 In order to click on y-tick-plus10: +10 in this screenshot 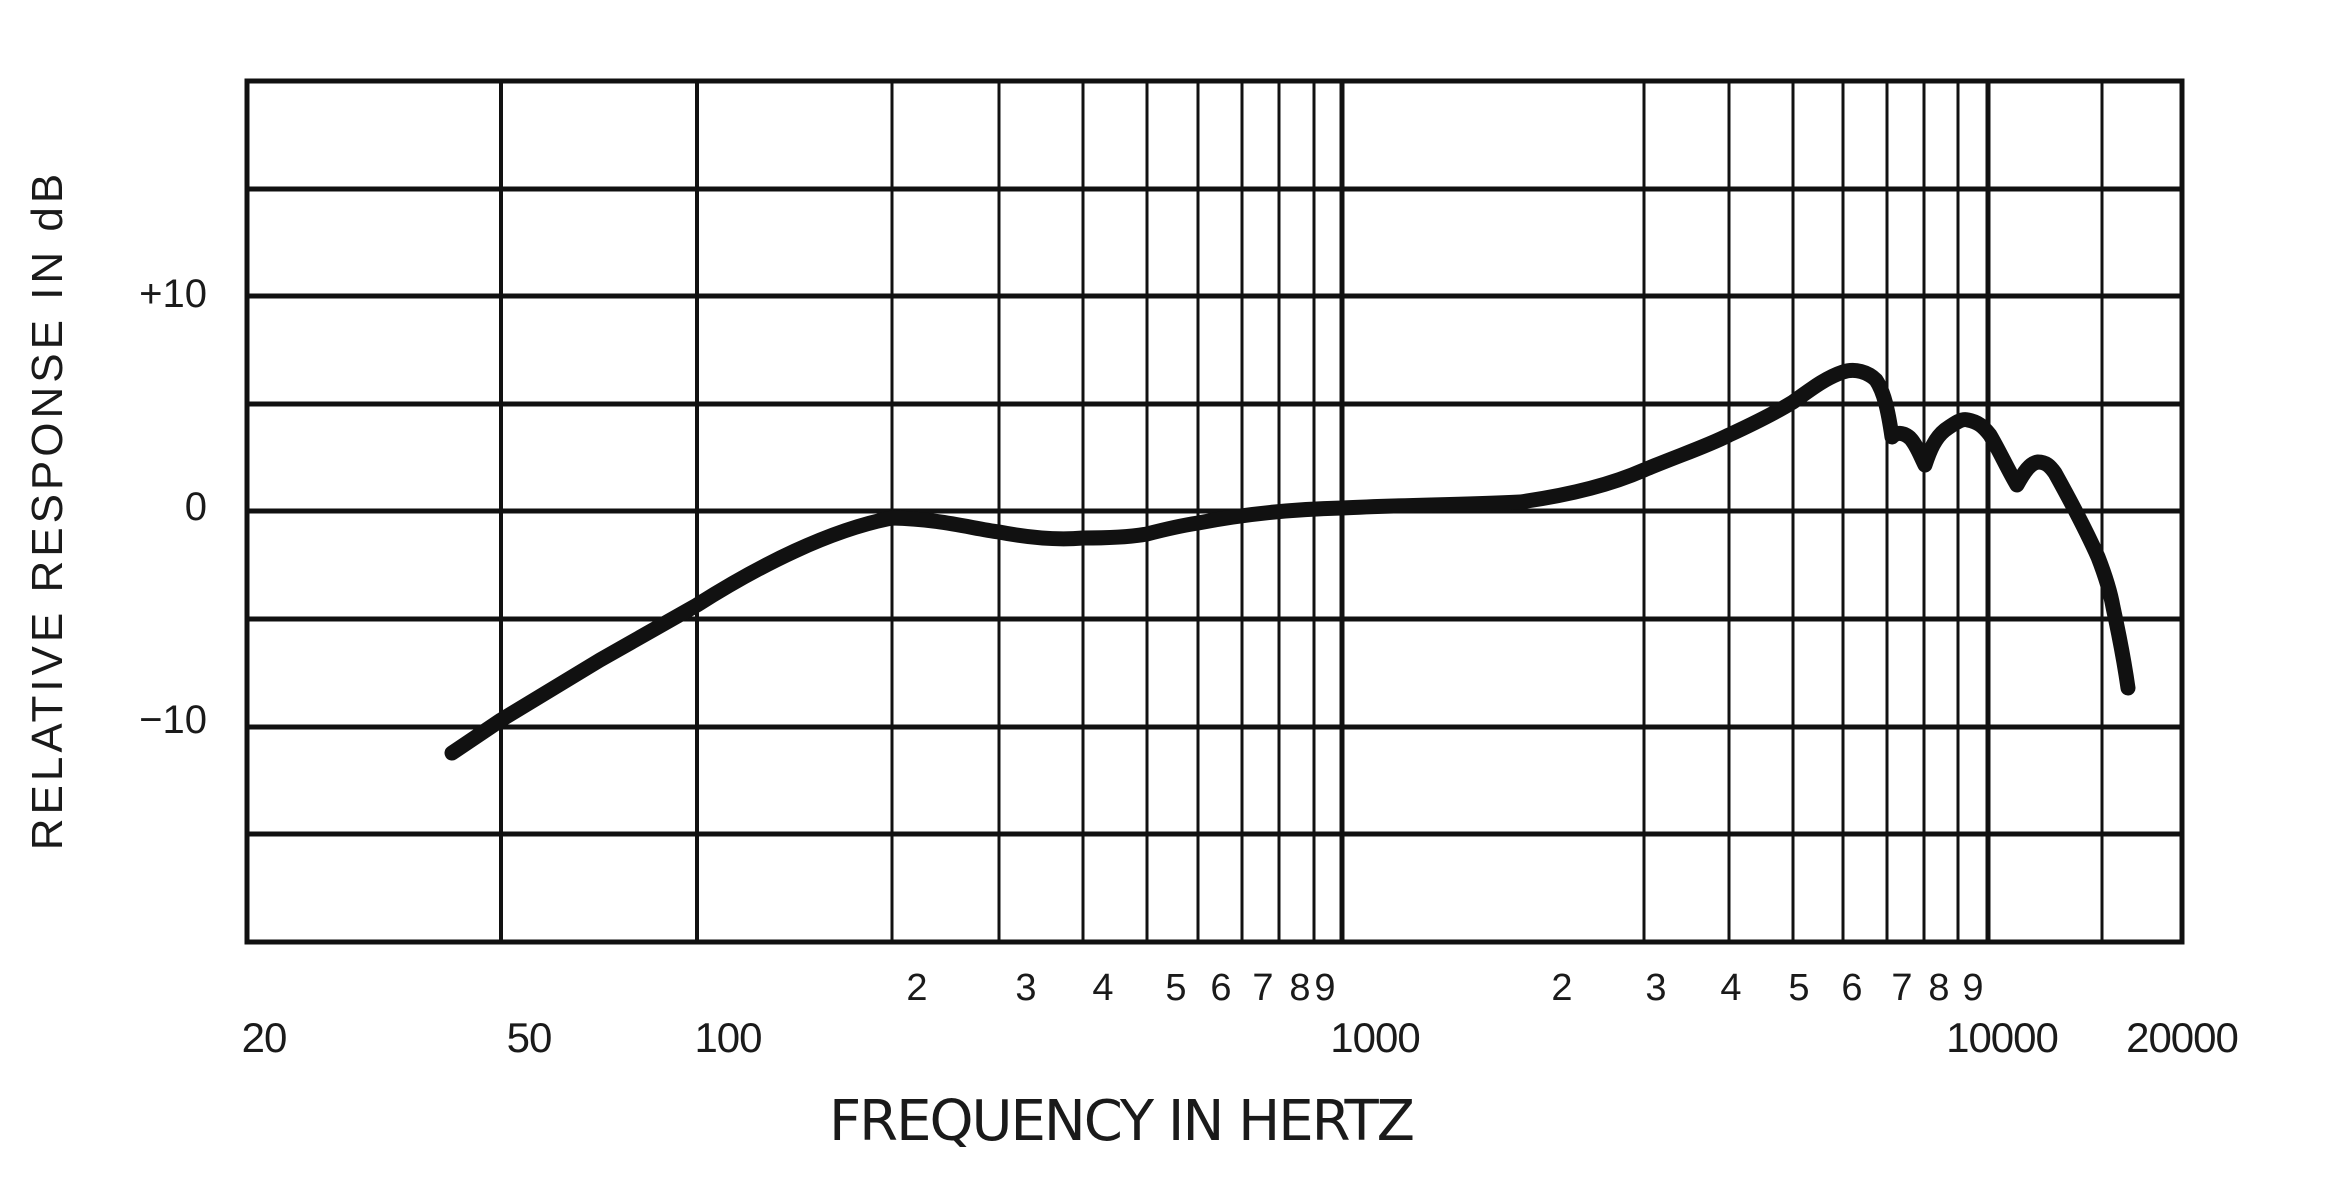, I will do `click(173, 294)`.